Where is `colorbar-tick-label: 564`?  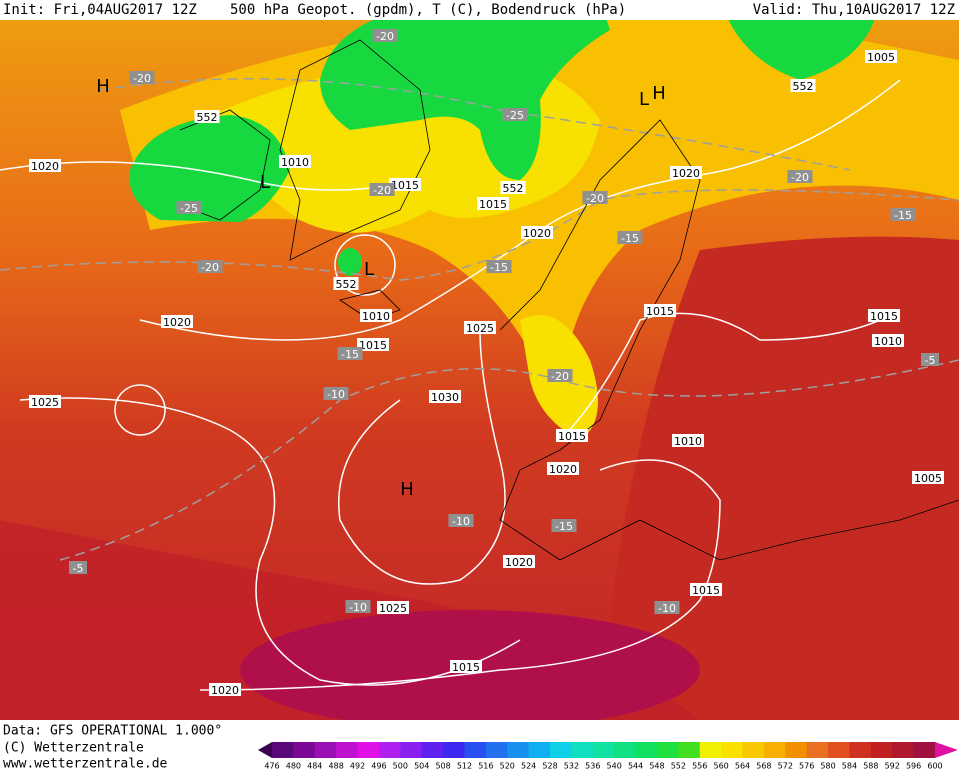 colorbar-tick-label: 564 is located at coordinates (742, 766).